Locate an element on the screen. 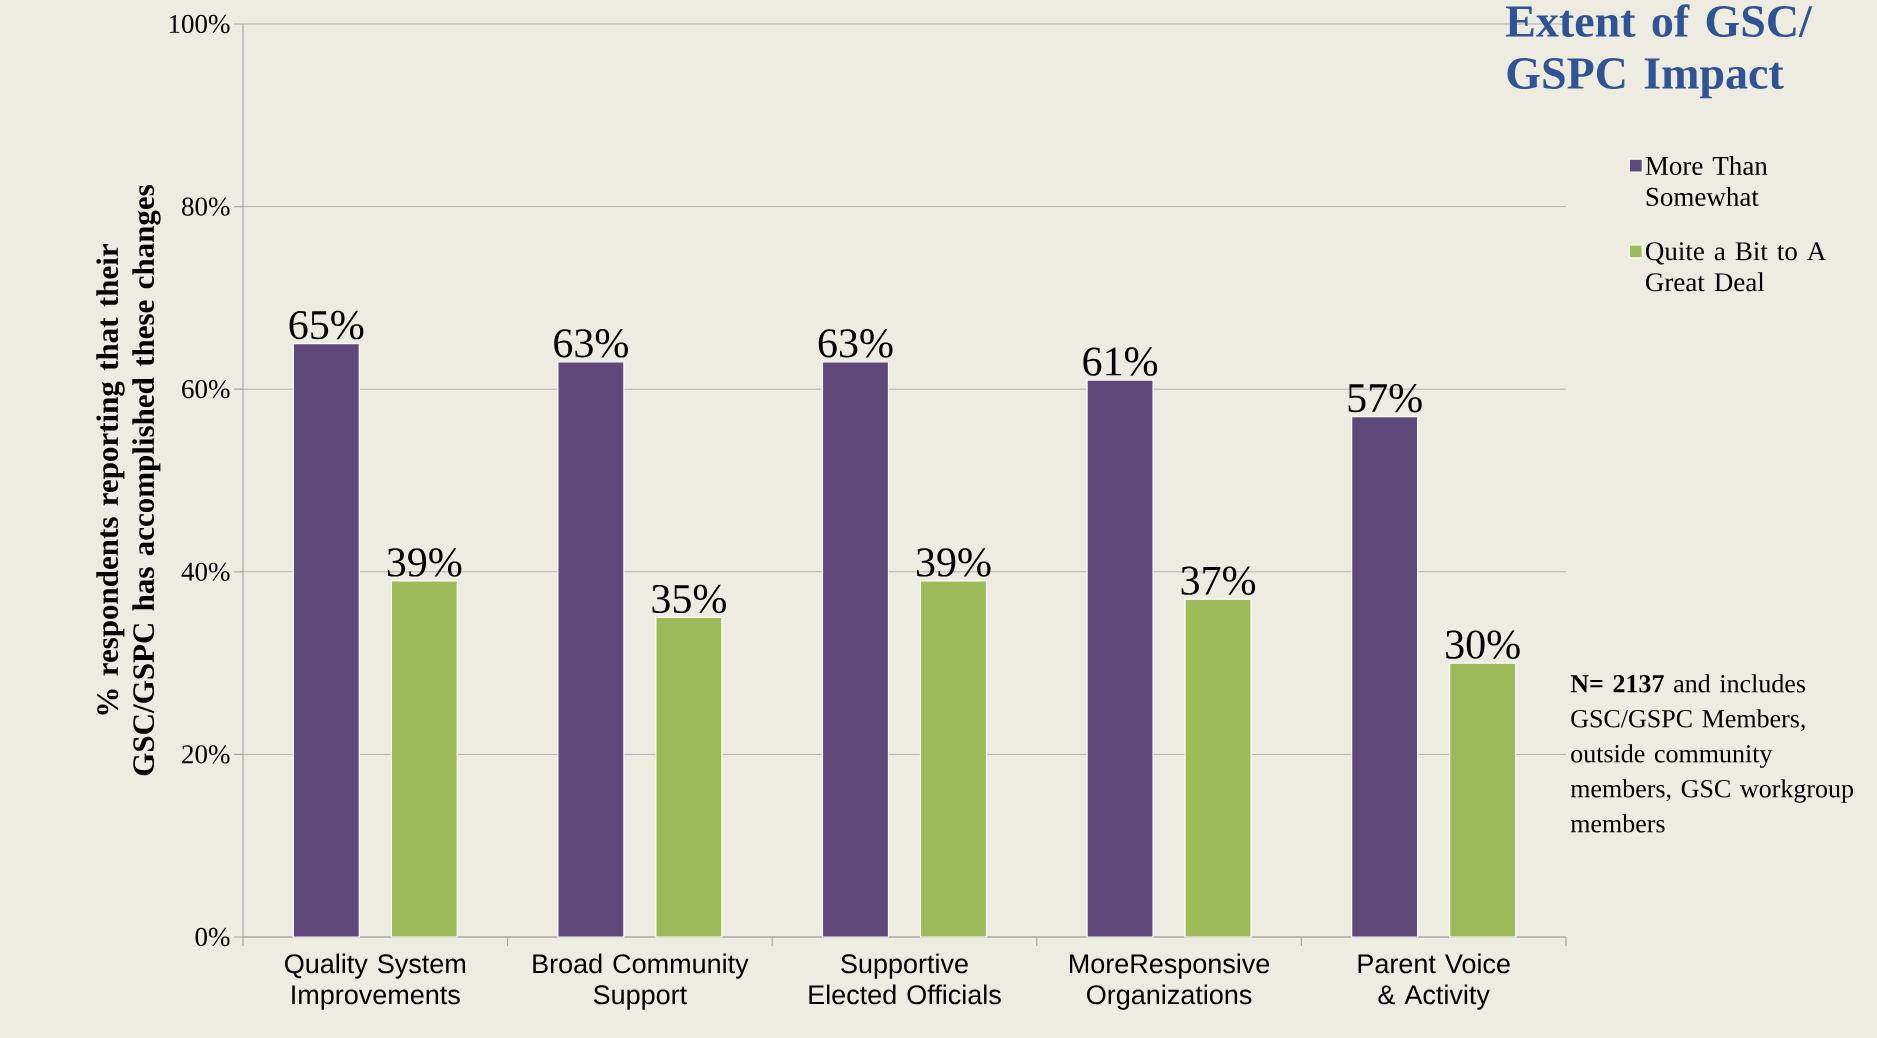 The width and height of the screenshot is (1877, 1038). text: N= 2137 and includes GSC/GSPC Members, outside community members, GSC workgroup members is located at coordinates (1711, 753).